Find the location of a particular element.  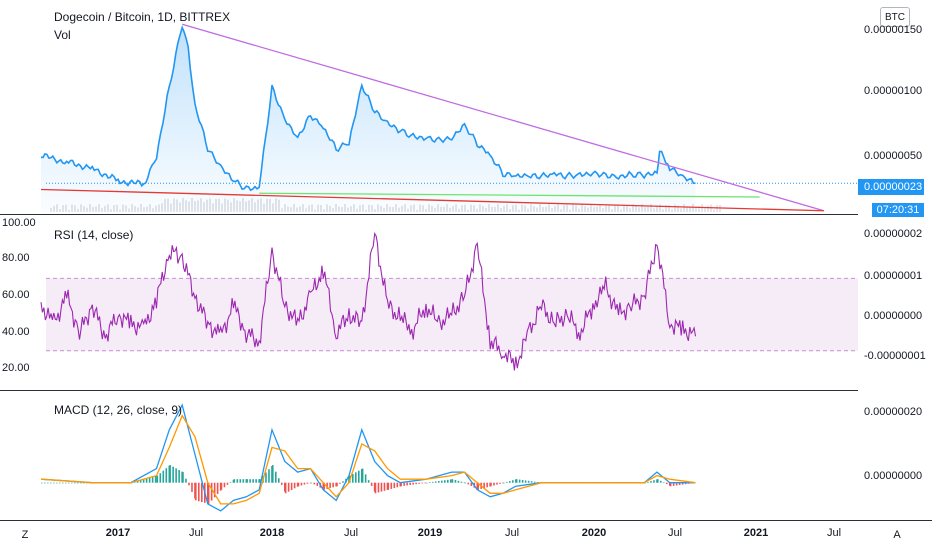

time-axis-border is located at coordinates (466, 520).